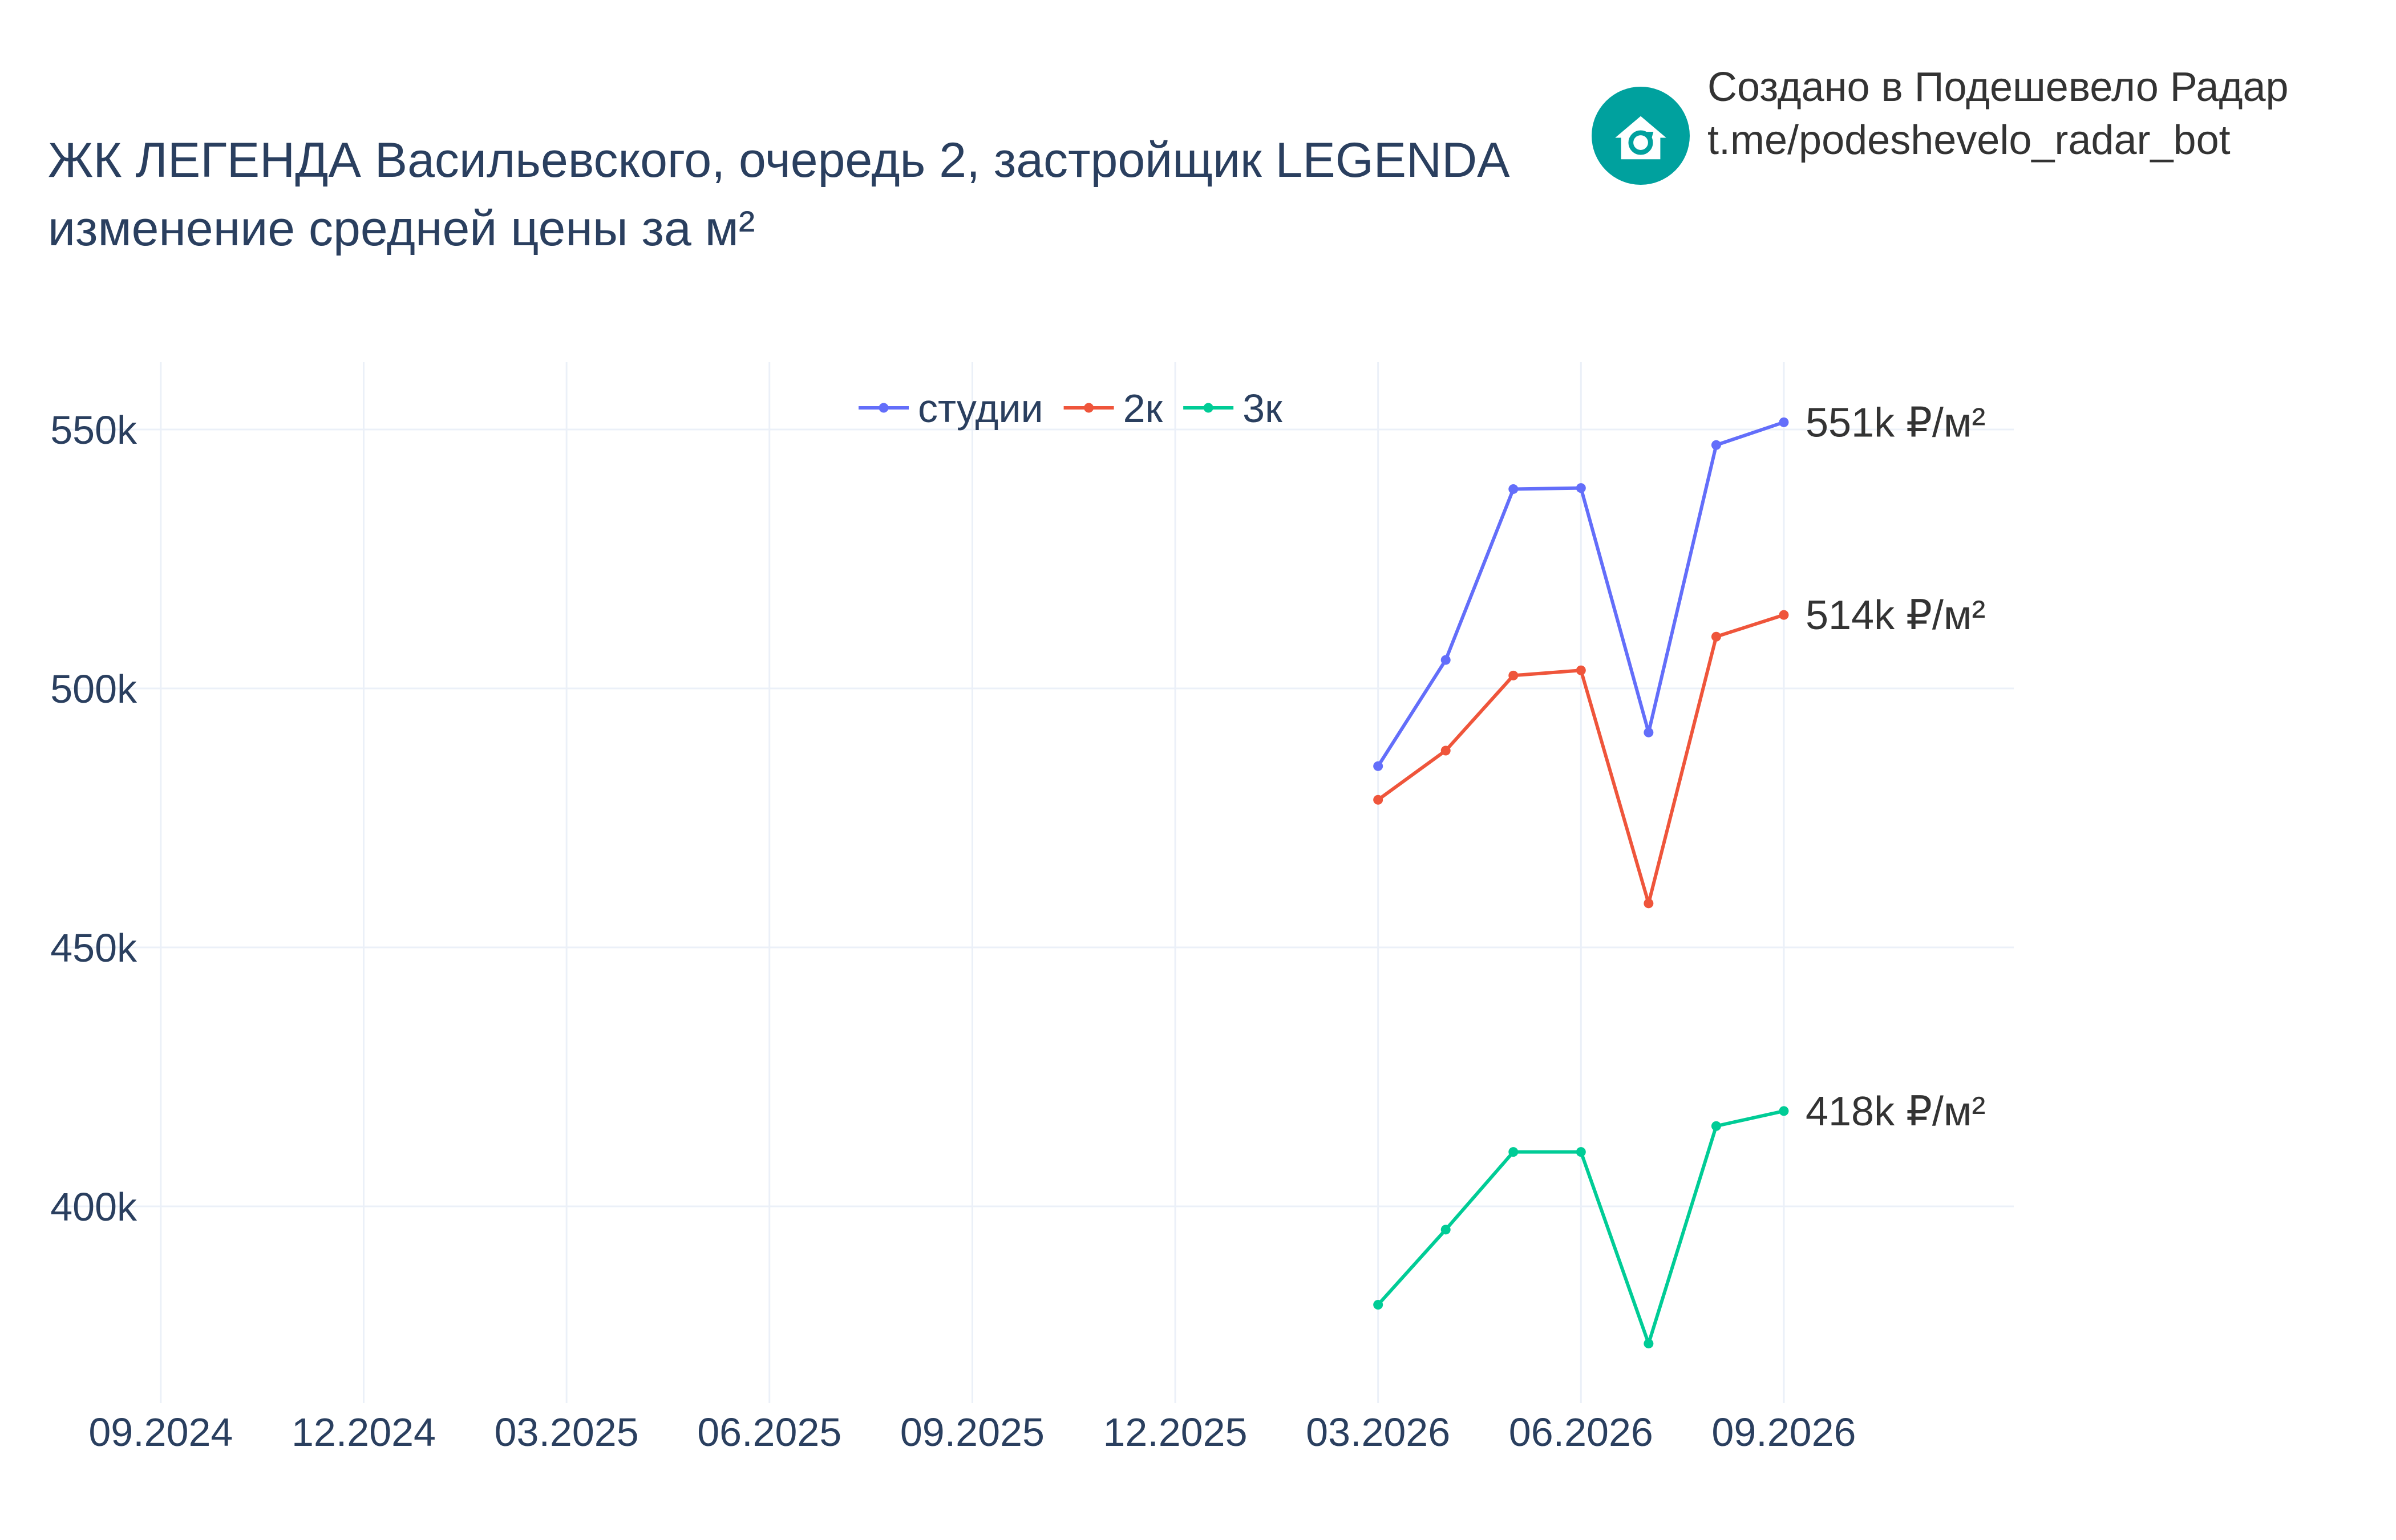 The image size is (2396, 1540). Describe the element at coordinates (93, 689) in the screenshot. I see `y-tick-label: 500k` at that location.